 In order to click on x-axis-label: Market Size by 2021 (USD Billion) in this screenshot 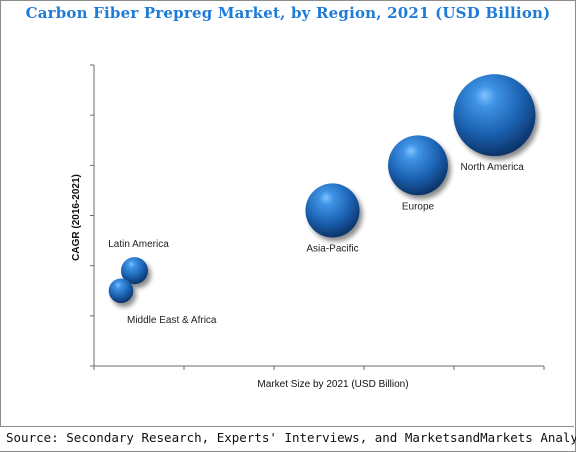, I will do `click(332, 384)`.